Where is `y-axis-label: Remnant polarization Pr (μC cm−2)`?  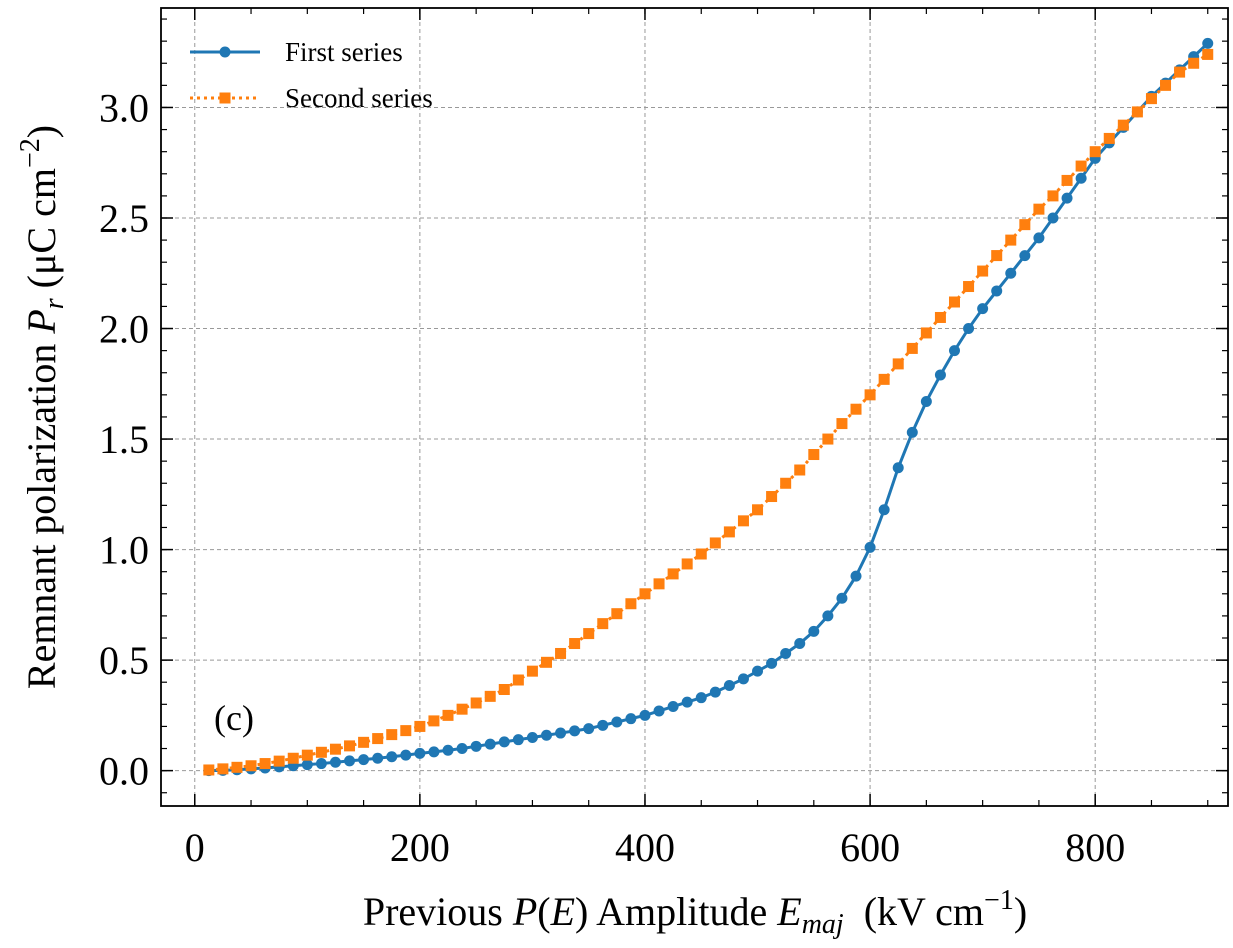 y-axis-label: Remnant polarization Pr (μC cm−2) is located at coordinates (42, 407).